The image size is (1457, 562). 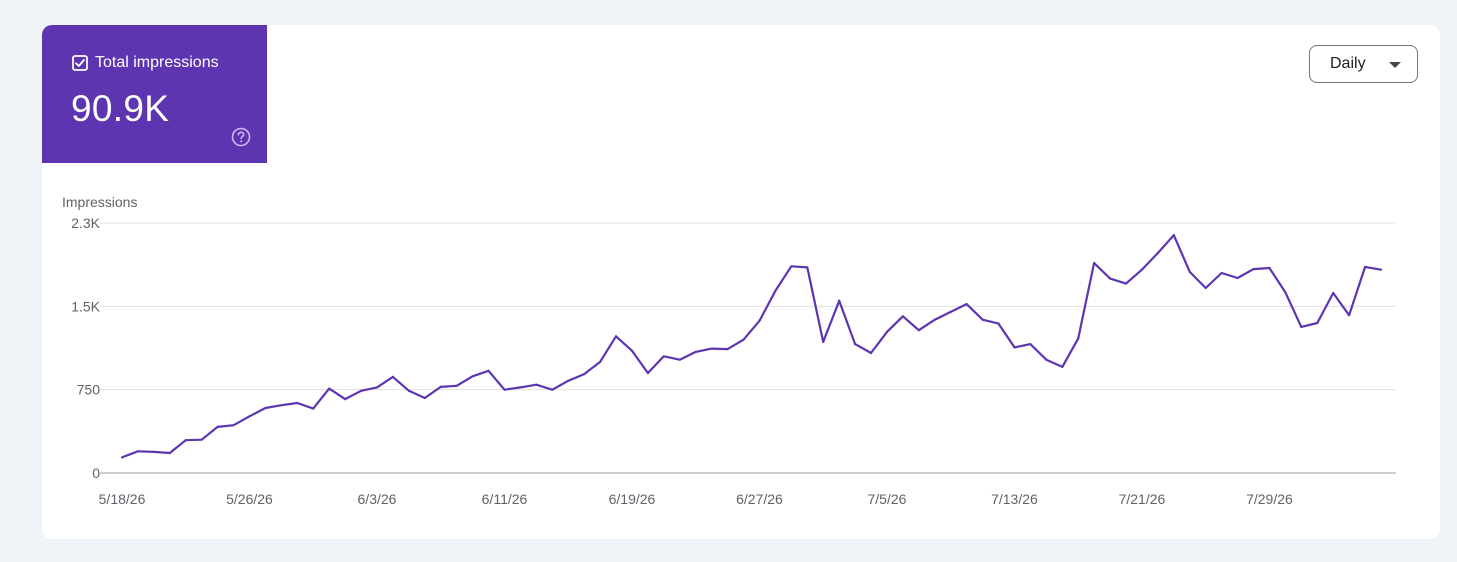 I want to click on checkbox-checked-icon, so click(x=80, y=63).